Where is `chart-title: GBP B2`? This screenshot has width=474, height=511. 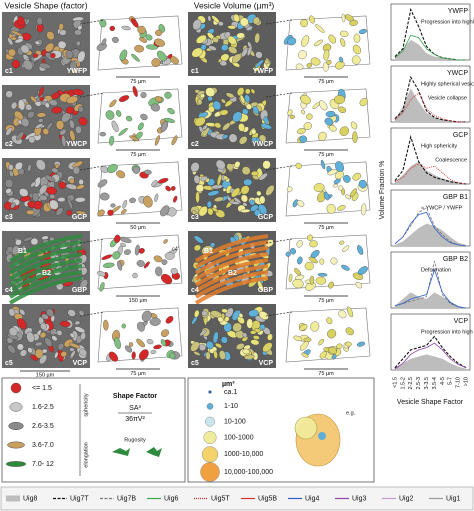 chart-title: GBP B2 is located at coordinates (455, 259).